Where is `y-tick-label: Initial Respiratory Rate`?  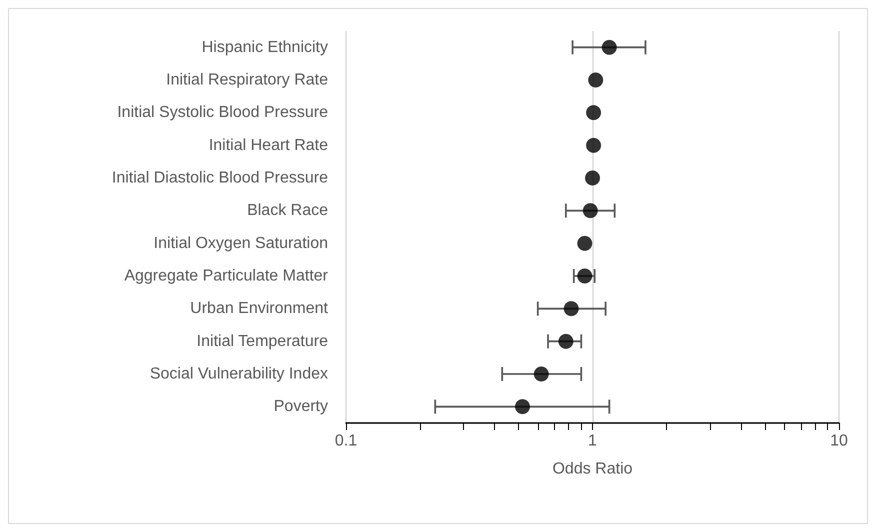
y-tick-label: Initial Respiratory Rate is located at coordinates (247, 80).